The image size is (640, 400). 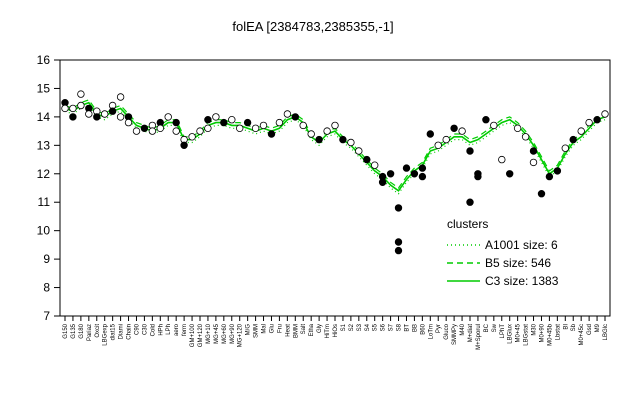 I want to click on x-tick-label: G150, so click(x=66, y=330).